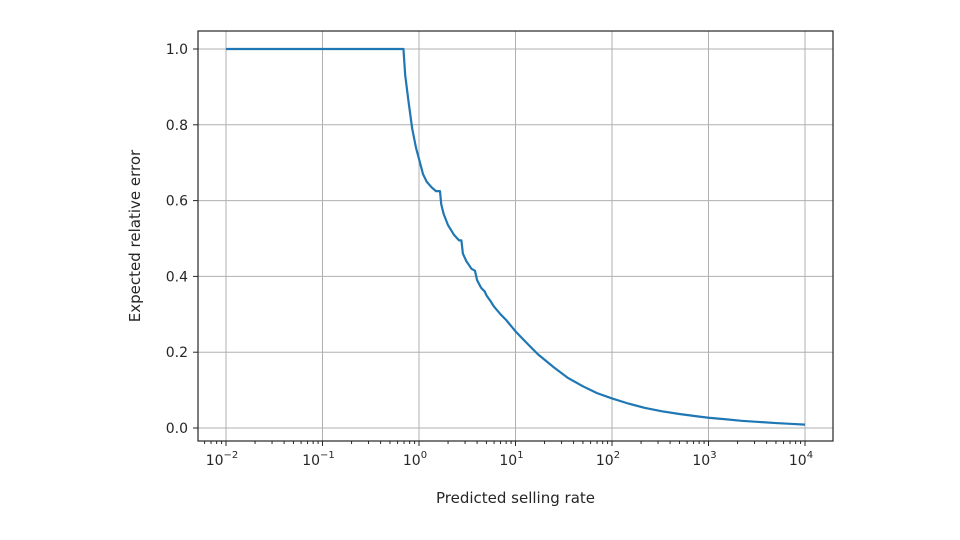 The image size is (960, 540). I want to click on y-tick-label: 0.0, so click(177, 429).